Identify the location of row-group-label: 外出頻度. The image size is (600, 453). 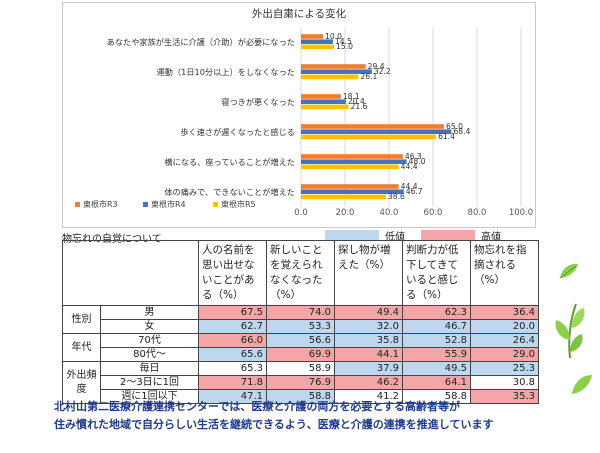
(81, 382).